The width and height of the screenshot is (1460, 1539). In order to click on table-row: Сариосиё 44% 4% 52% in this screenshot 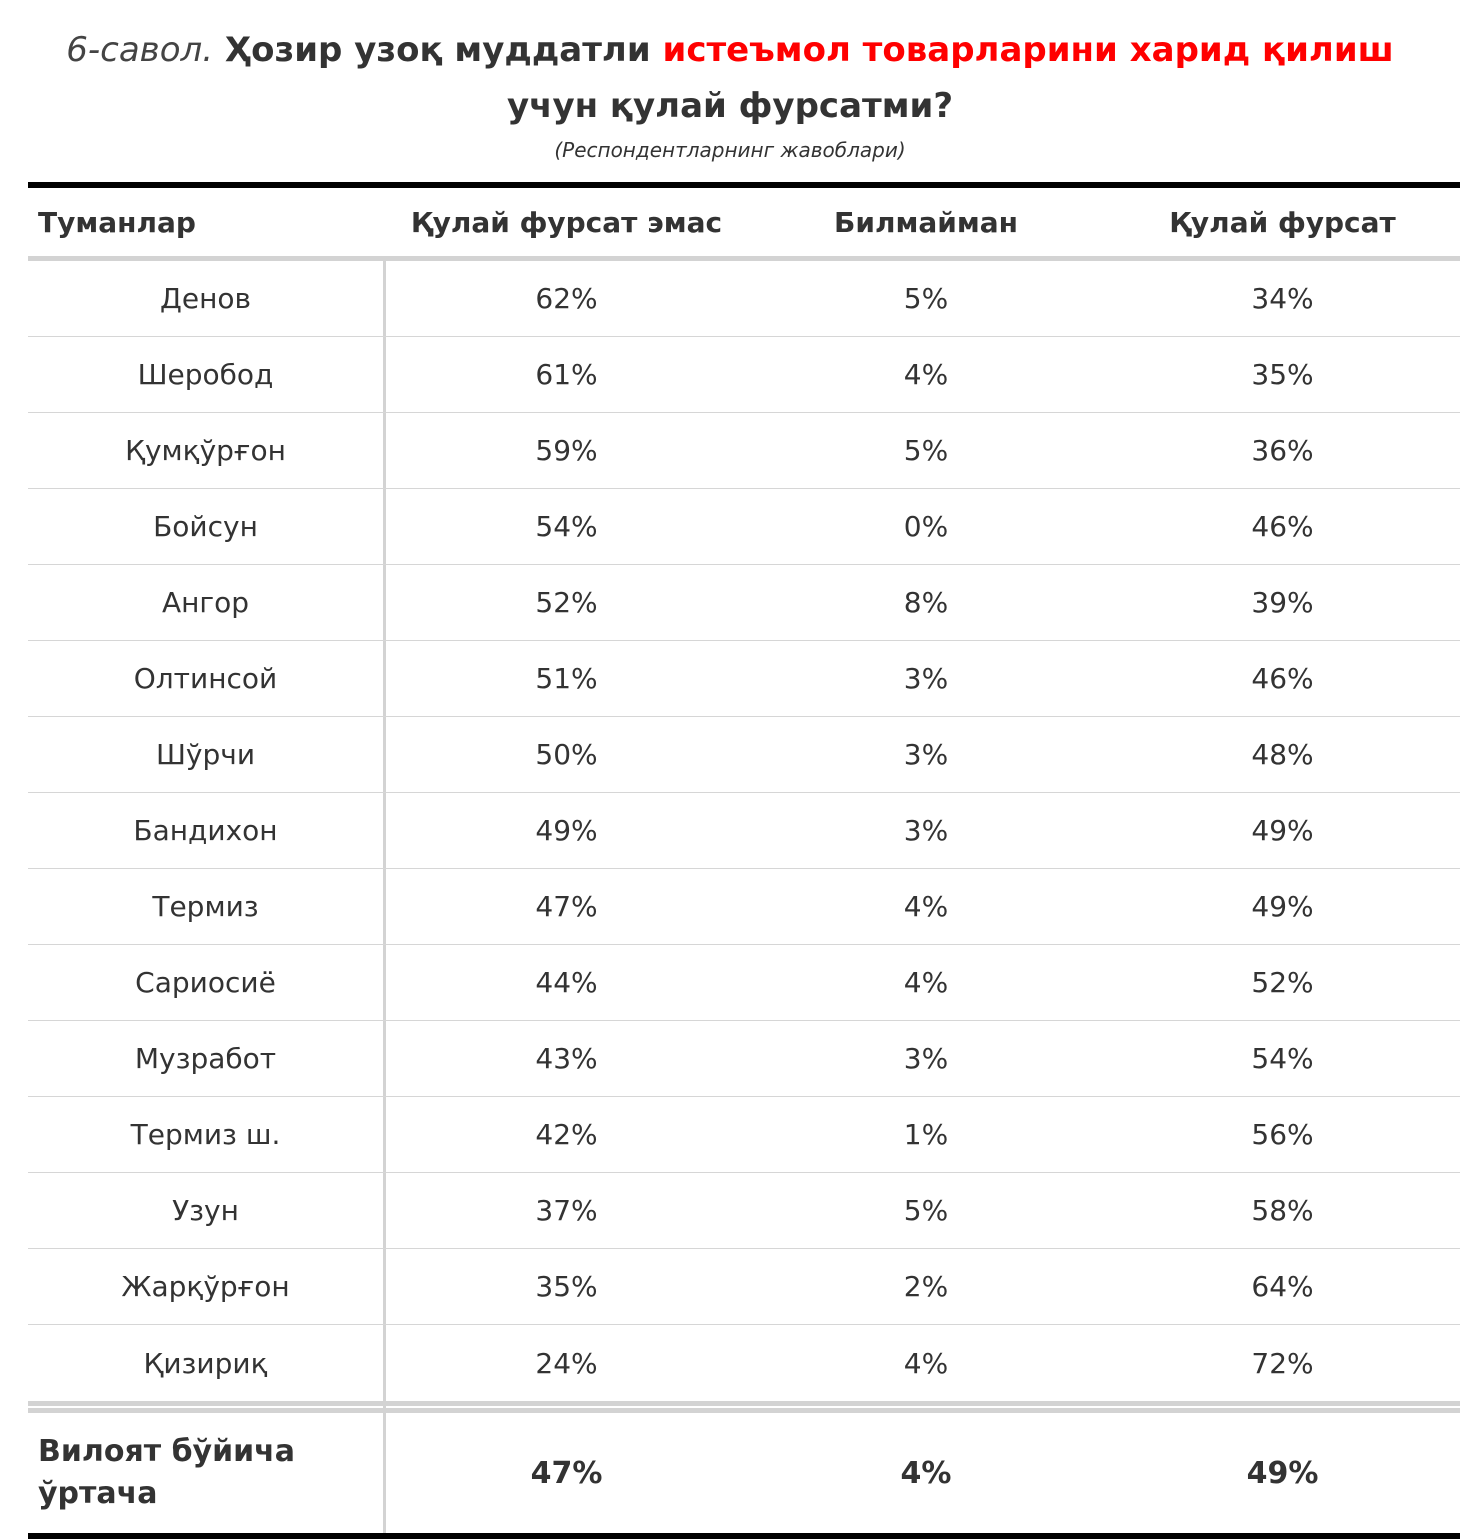, I will do `click(744, 983)`.